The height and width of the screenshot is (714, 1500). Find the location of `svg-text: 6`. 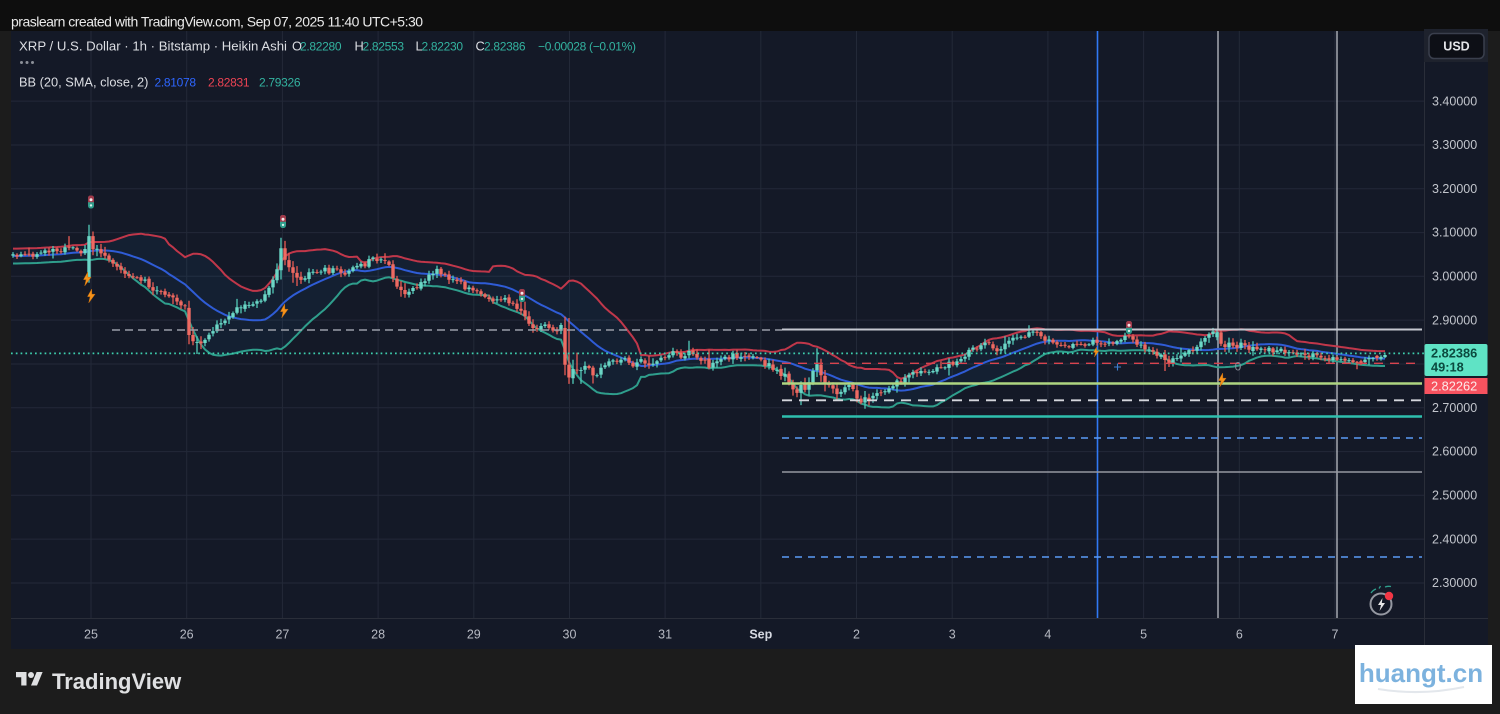

svg-text: 6 is located at coordinates (1239, 635).